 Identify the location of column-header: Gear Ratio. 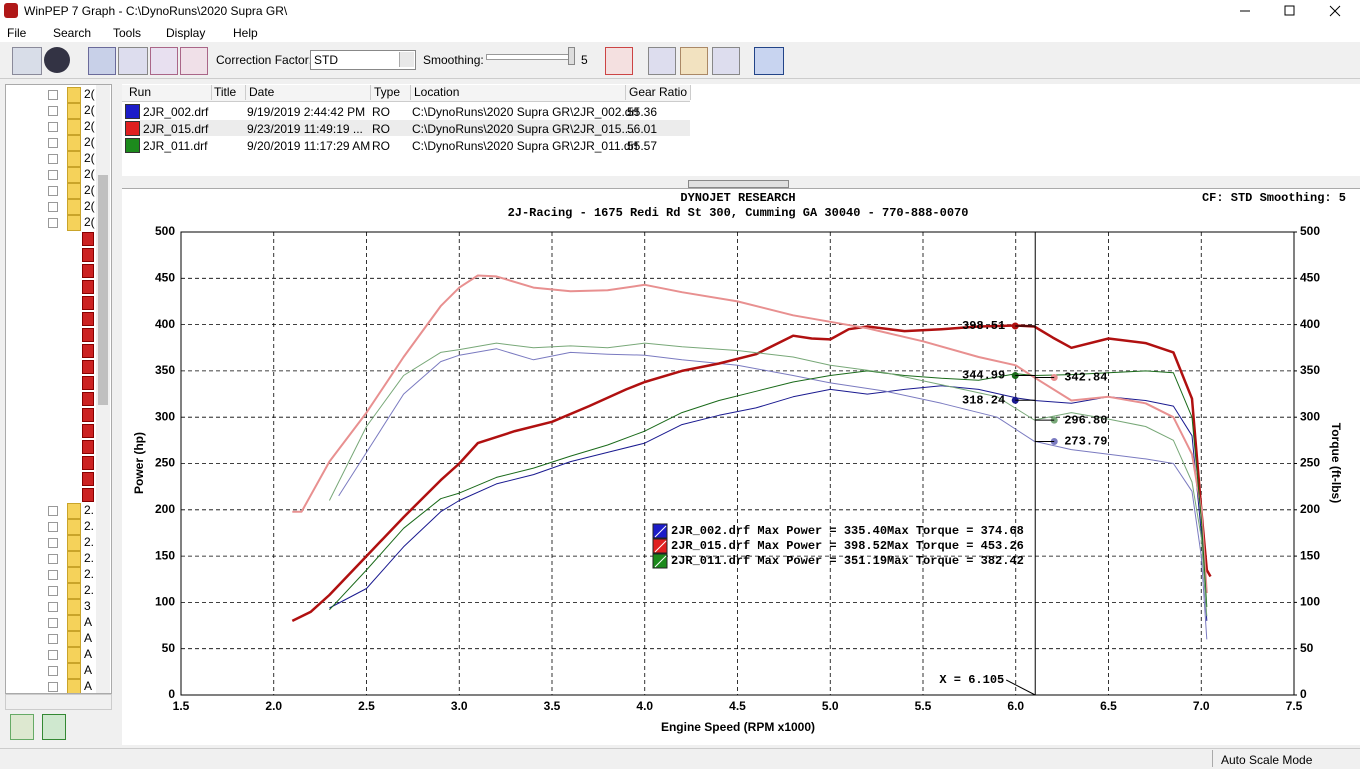
(658, 92).